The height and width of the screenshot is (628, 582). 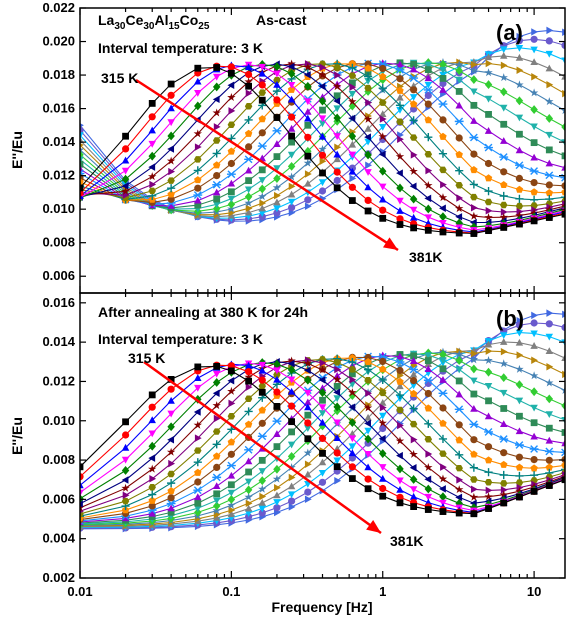 What do you see at coordinates (373, 526) in the screenshot?
I see `panel-b-arrow-head` at bounding box center [373, 526].